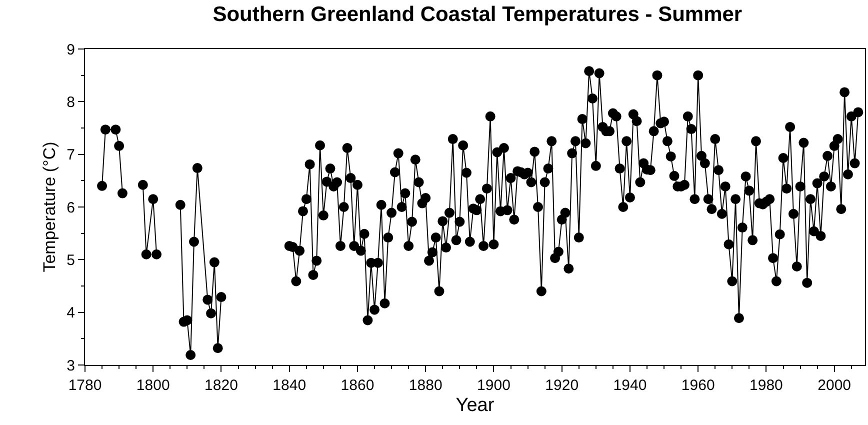  Describe the element at coordinates (70, 260) in the screenshot. I see `y-tick-label: 5` at that location.